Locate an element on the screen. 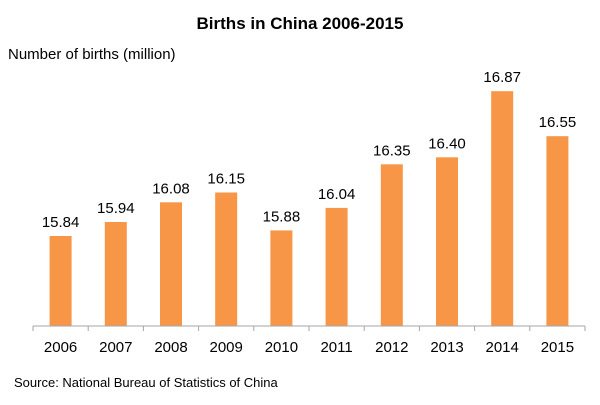 The image size is (600, 405). data-label-2009: 16.15 is located at coordinates (226, 179).